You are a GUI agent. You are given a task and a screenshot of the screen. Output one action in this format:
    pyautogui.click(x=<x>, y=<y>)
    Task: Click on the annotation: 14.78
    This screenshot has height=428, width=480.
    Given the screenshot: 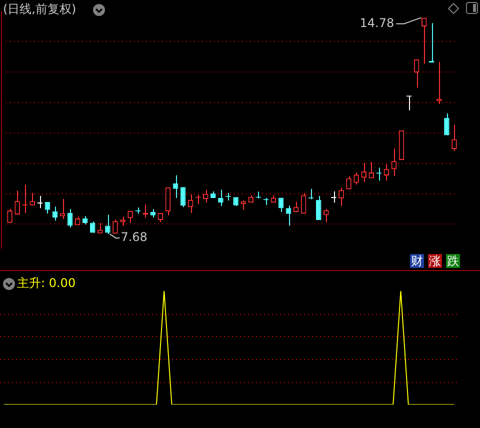 What is the action you would take?
    pyautogui.click(x=377, y=23)
    